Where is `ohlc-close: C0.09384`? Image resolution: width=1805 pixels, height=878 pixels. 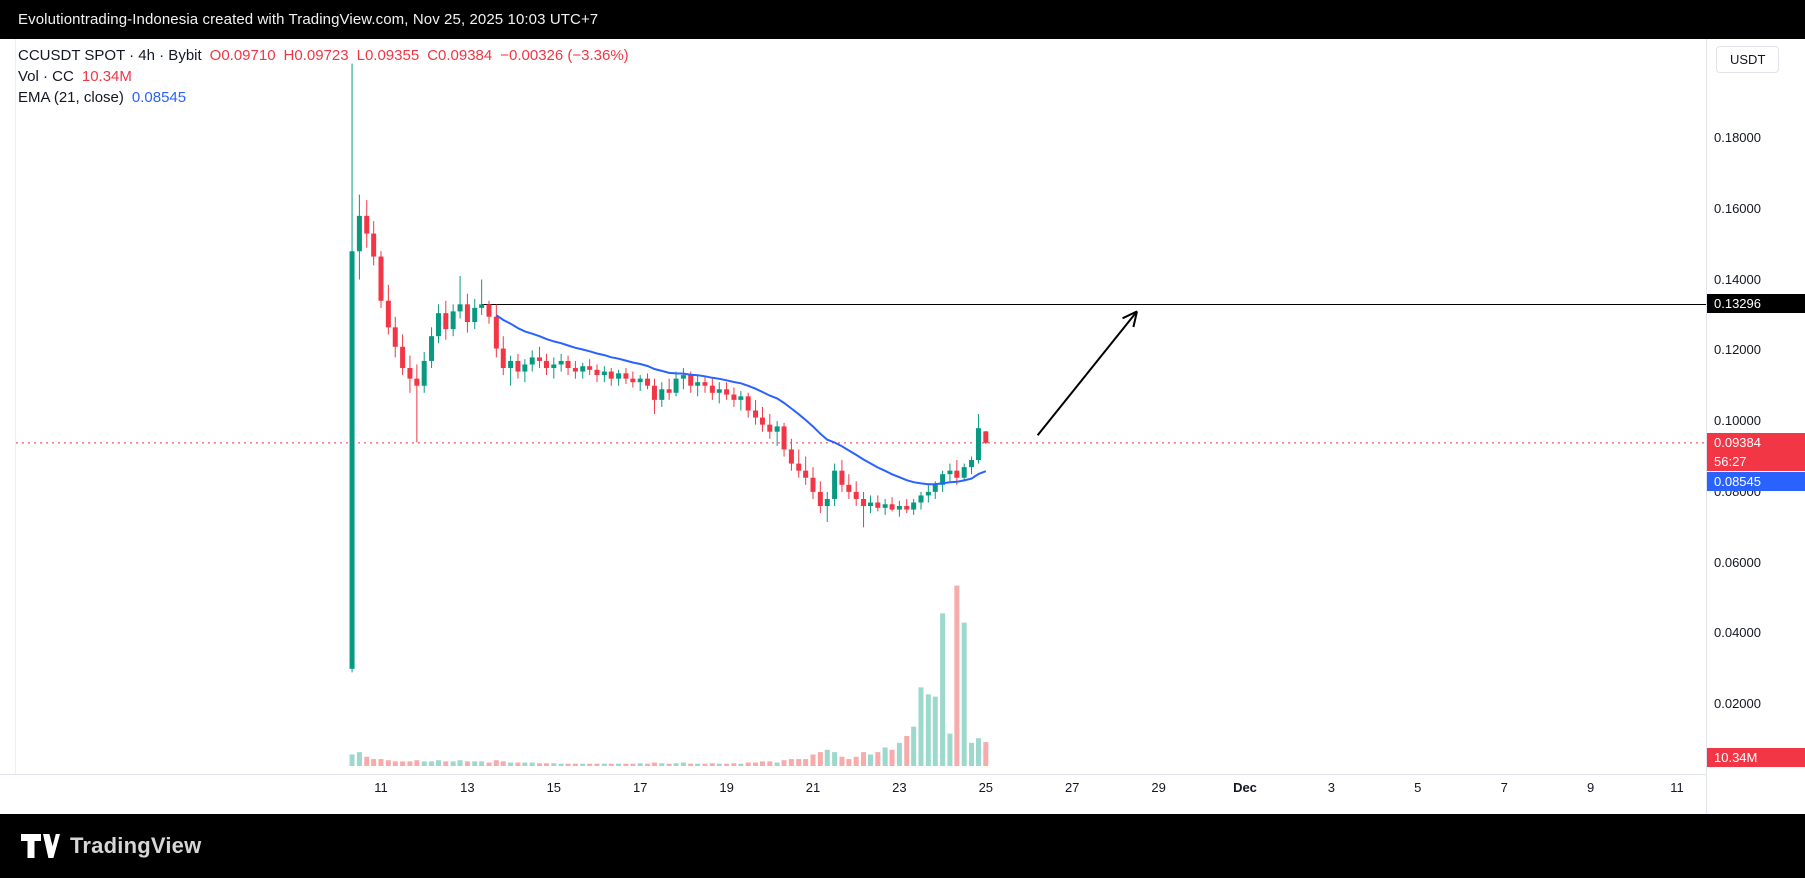 ohlc-close: C0.09384 is located at coordinates (460, 55).